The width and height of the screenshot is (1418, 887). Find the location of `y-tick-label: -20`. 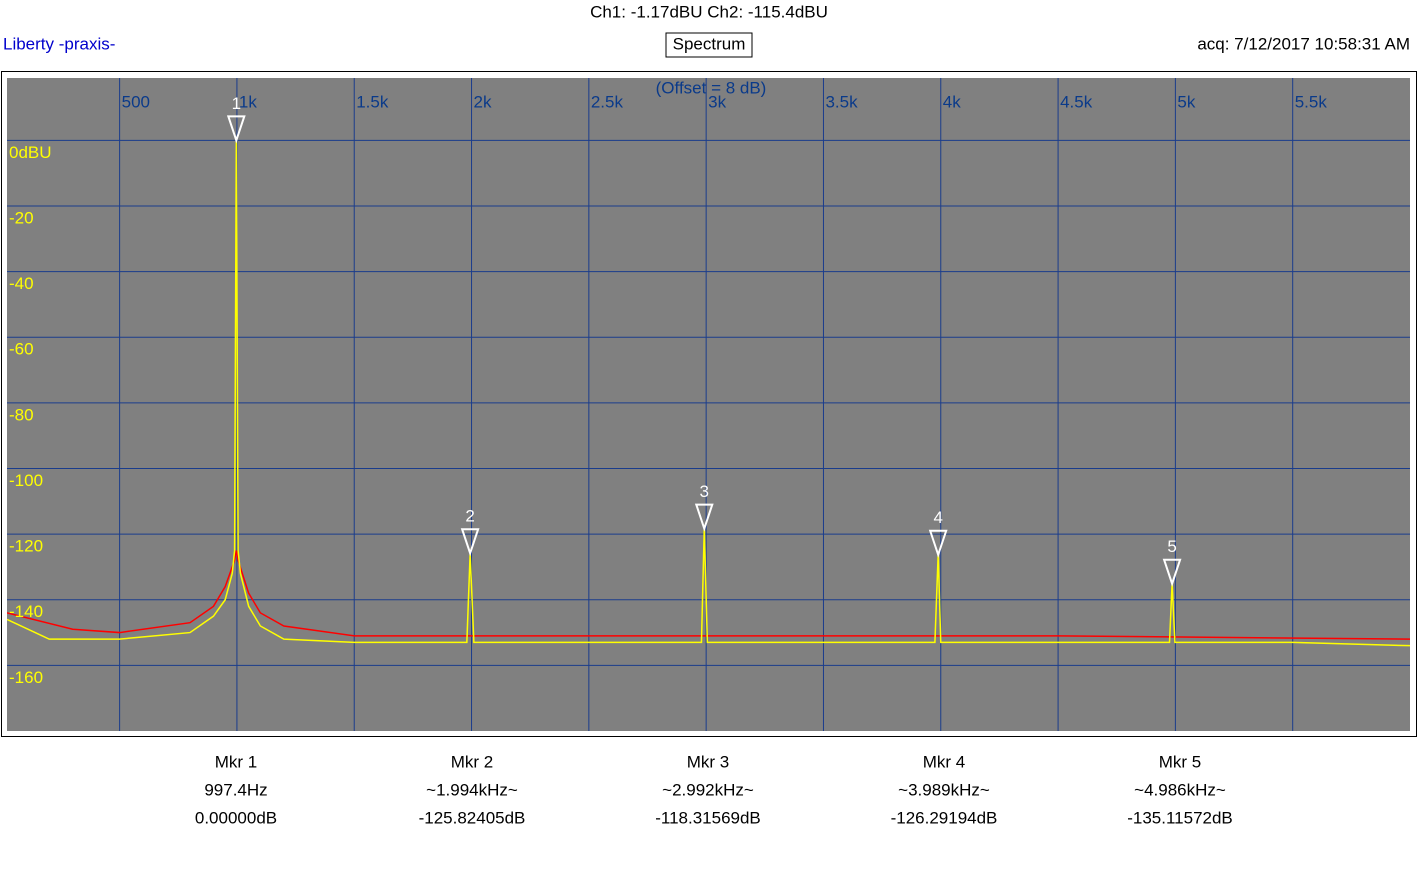

y-tick-label: -20 is located at coordinates (21, 217).